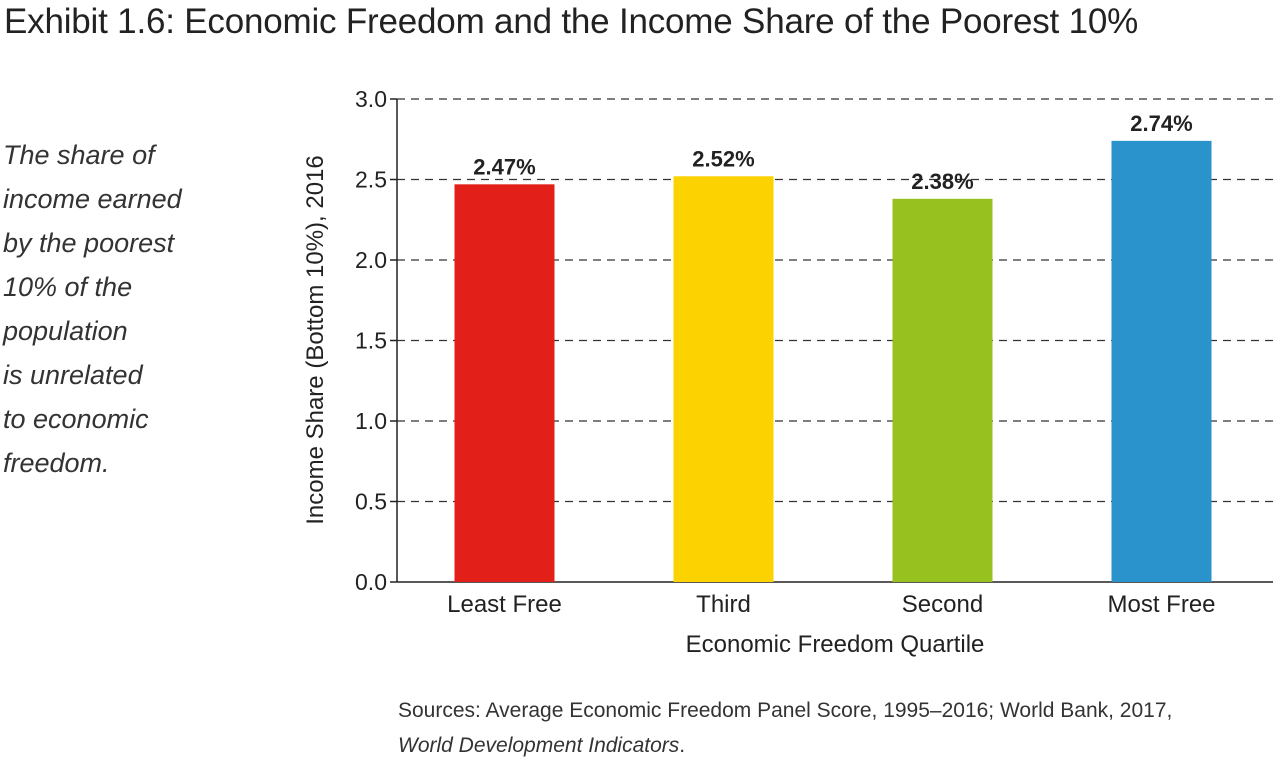 This screenshot has width=1287, height=767. I want to click on y-tick-label: 0.5, so click(371, 502).